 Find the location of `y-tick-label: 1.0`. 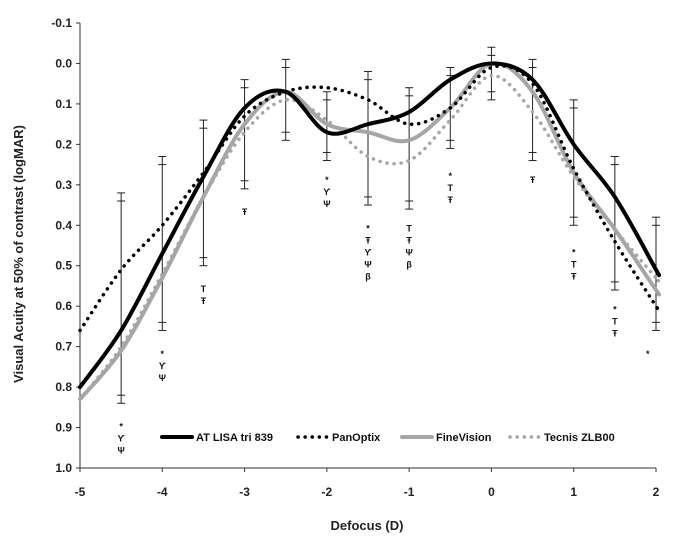

y-tick-label: 1.0 is located at coordinates (63, 468).